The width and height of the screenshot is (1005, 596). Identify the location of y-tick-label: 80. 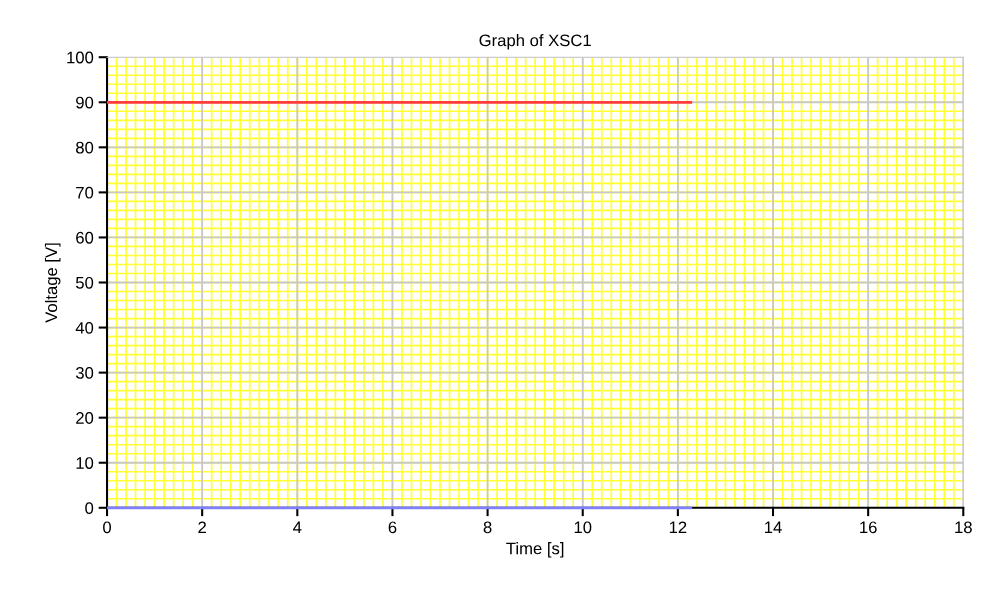
(85, 147).